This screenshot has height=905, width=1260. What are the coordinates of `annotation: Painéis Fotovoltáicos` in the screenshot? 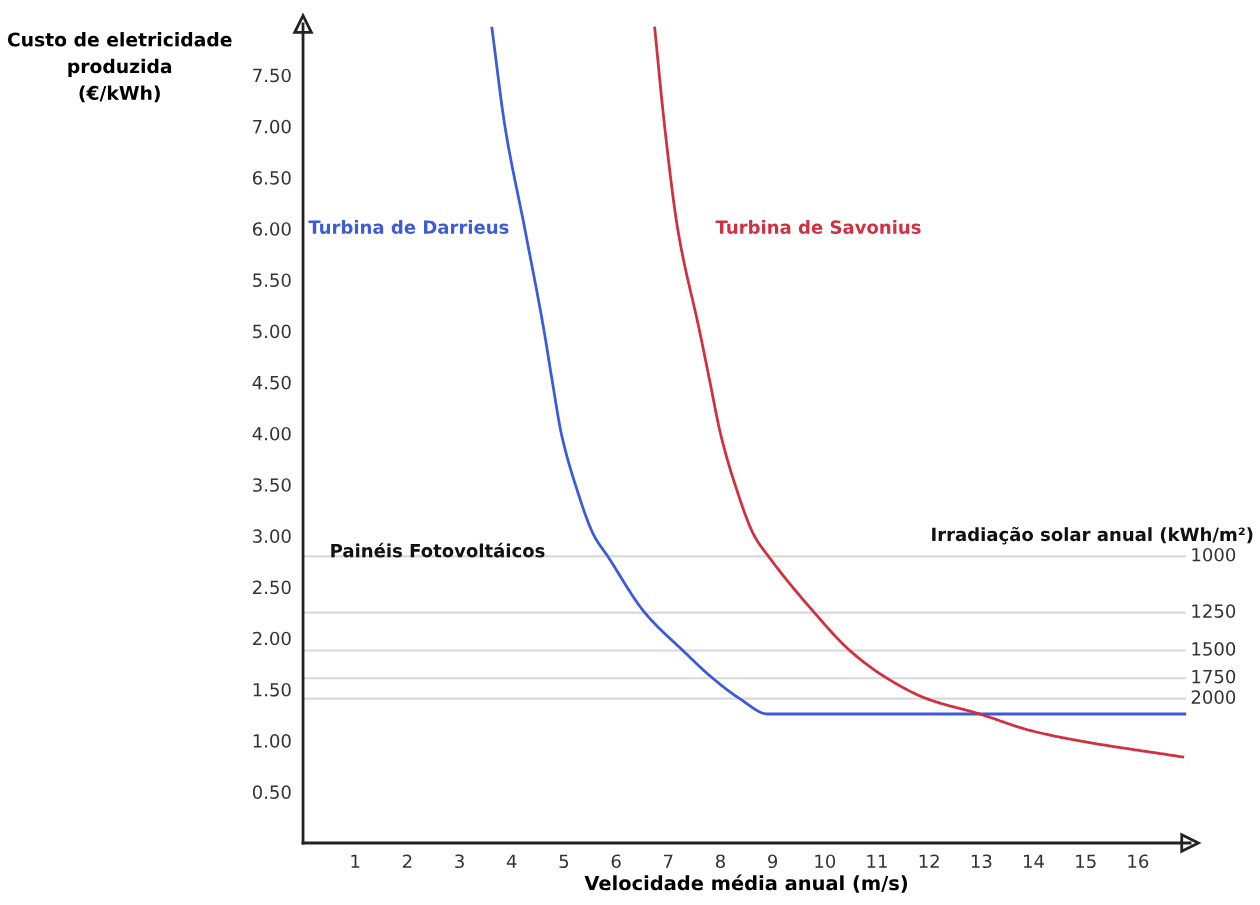 It's located at (438, 550).